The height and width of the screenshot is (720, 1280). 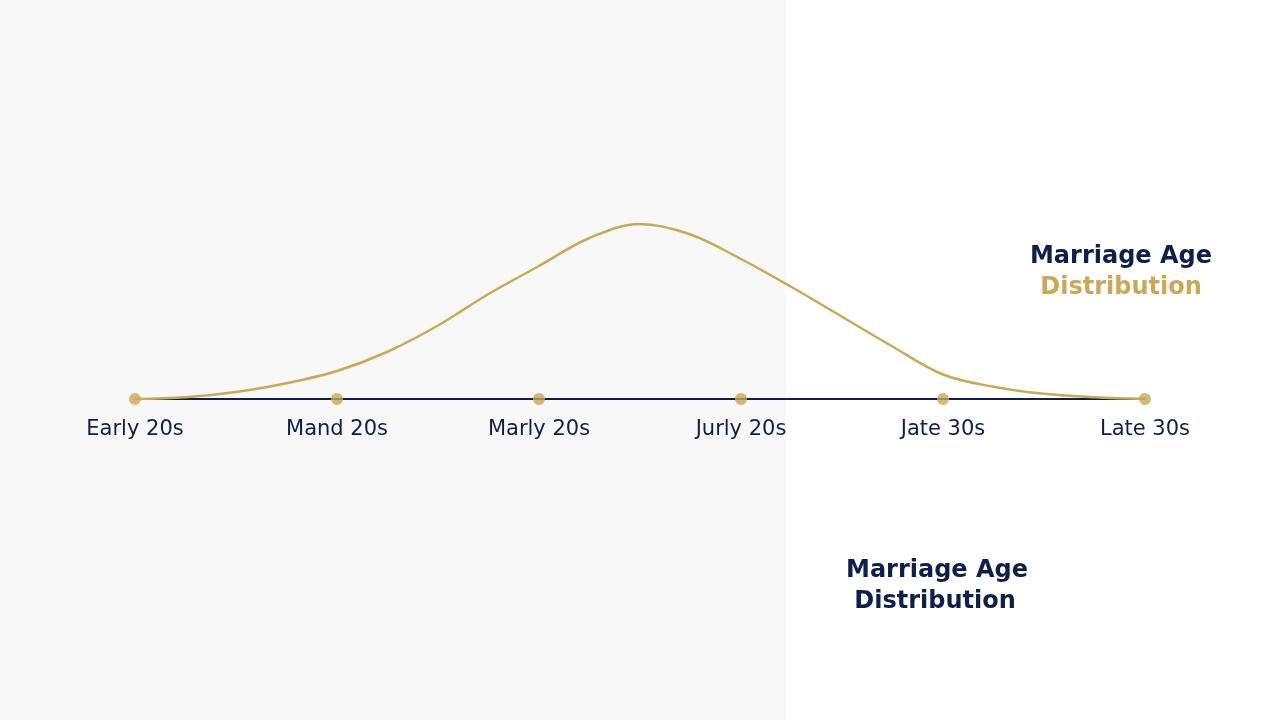 What do you see at coordinates (135, 427) in the screenshot?
I see `x-tick-label: Early 20s` at bounding box center [135, 427].